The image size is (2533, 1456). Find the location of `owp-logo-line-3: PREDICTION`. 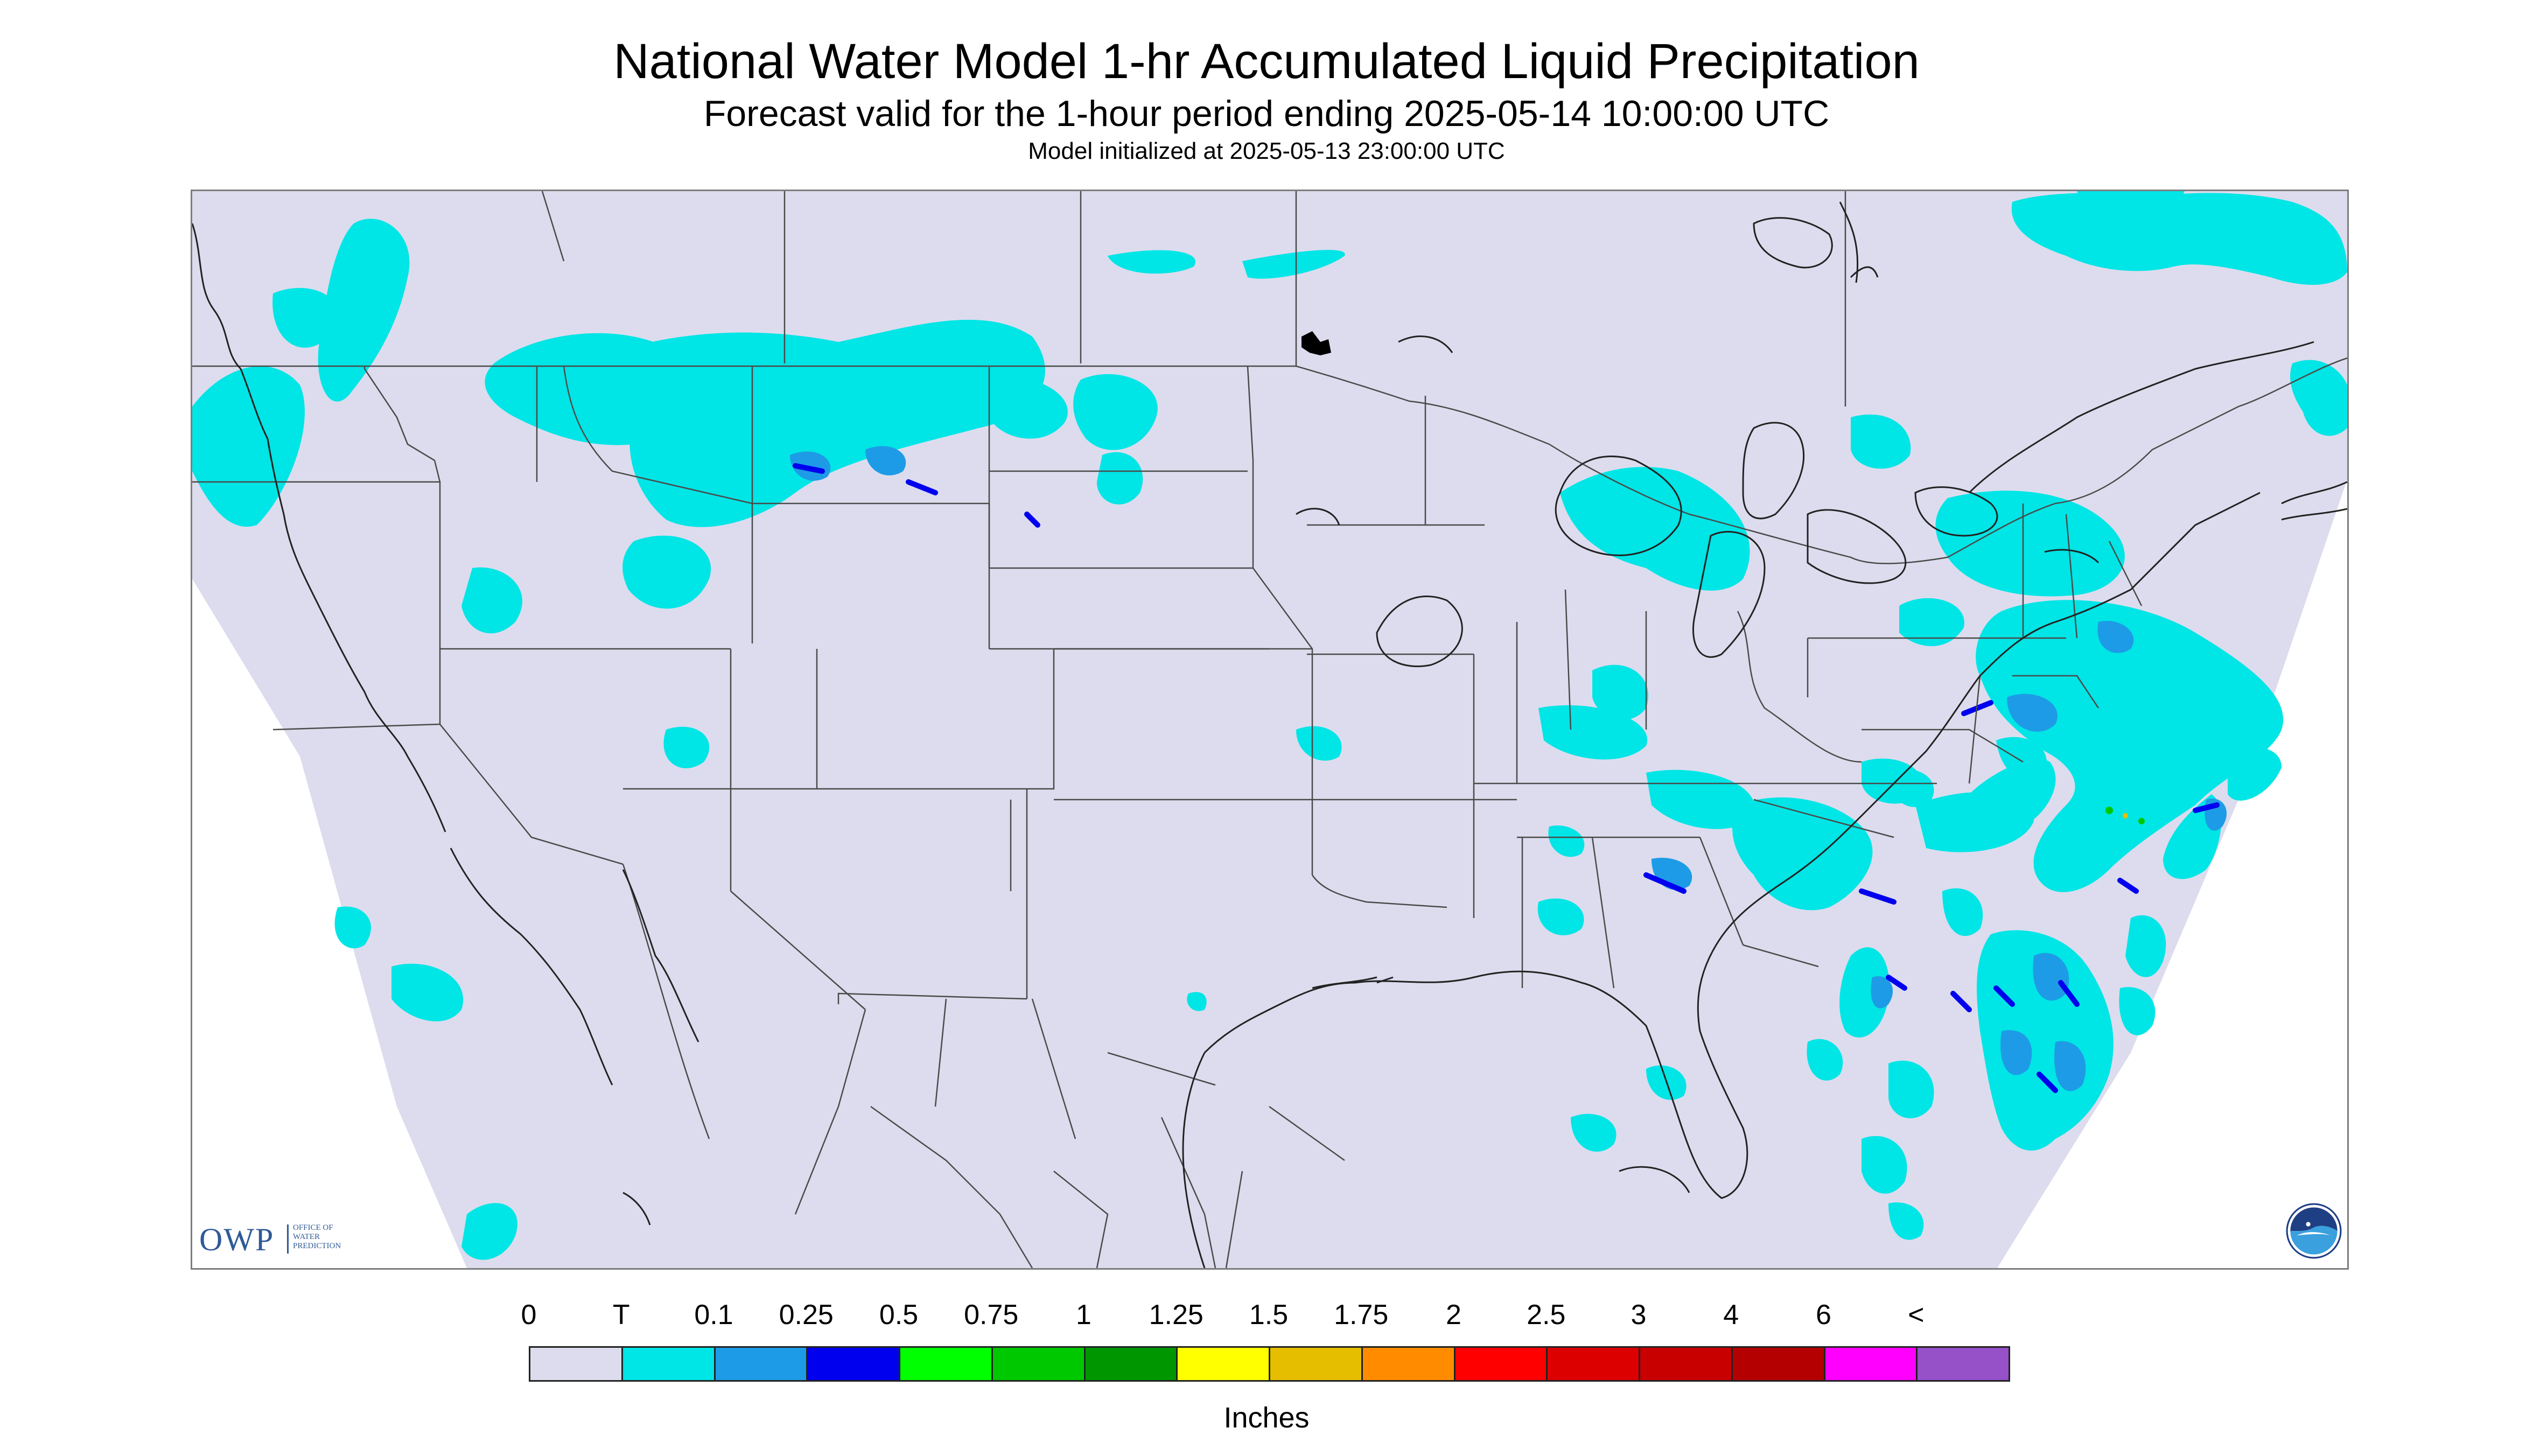

owp-logo-line-3: PREDICTION is located at coordinates (317, 1246).